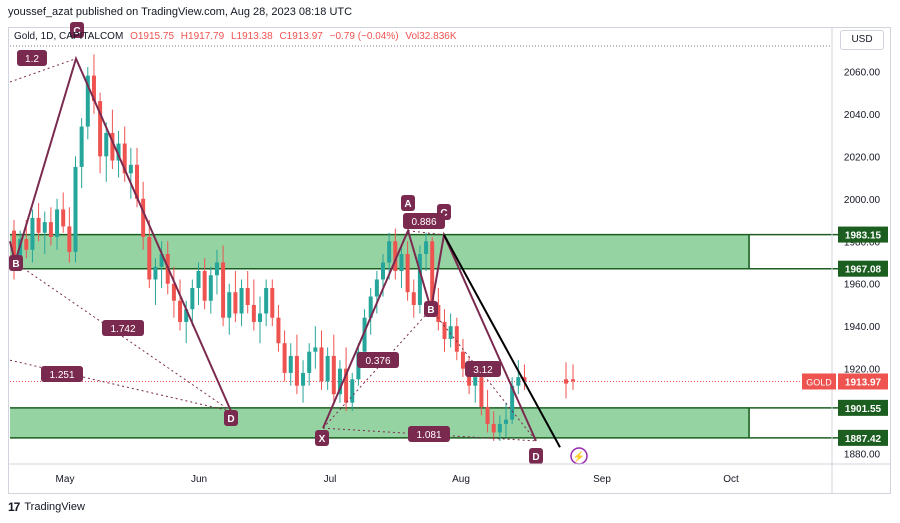  Describe the element at coordinates (819, 381) in the screenshot. I see `symbol-price-tag` at that location.